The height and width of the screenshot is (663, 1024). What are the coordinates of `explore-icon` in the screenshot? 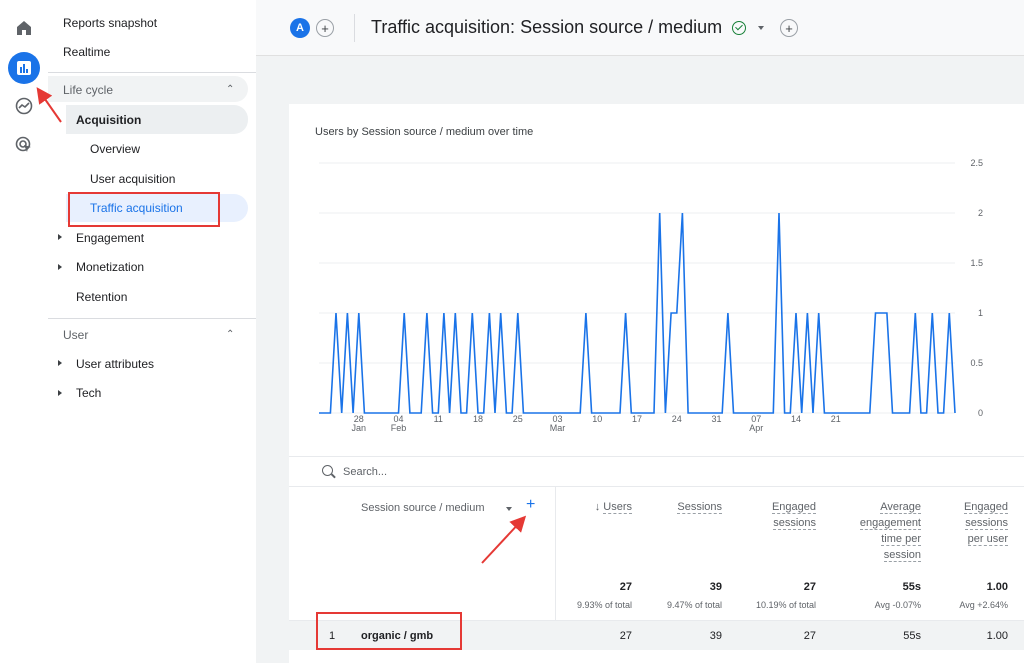 It's located at (24, 106).